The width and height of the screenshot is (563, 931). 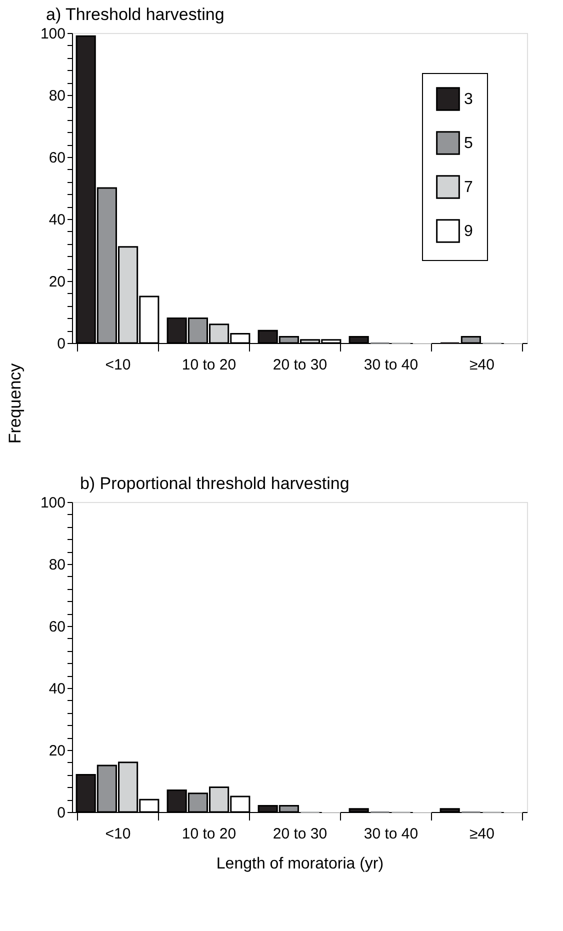 I want to click on chart-title: a) Threshold harvesting, so click(x=135, y=14).